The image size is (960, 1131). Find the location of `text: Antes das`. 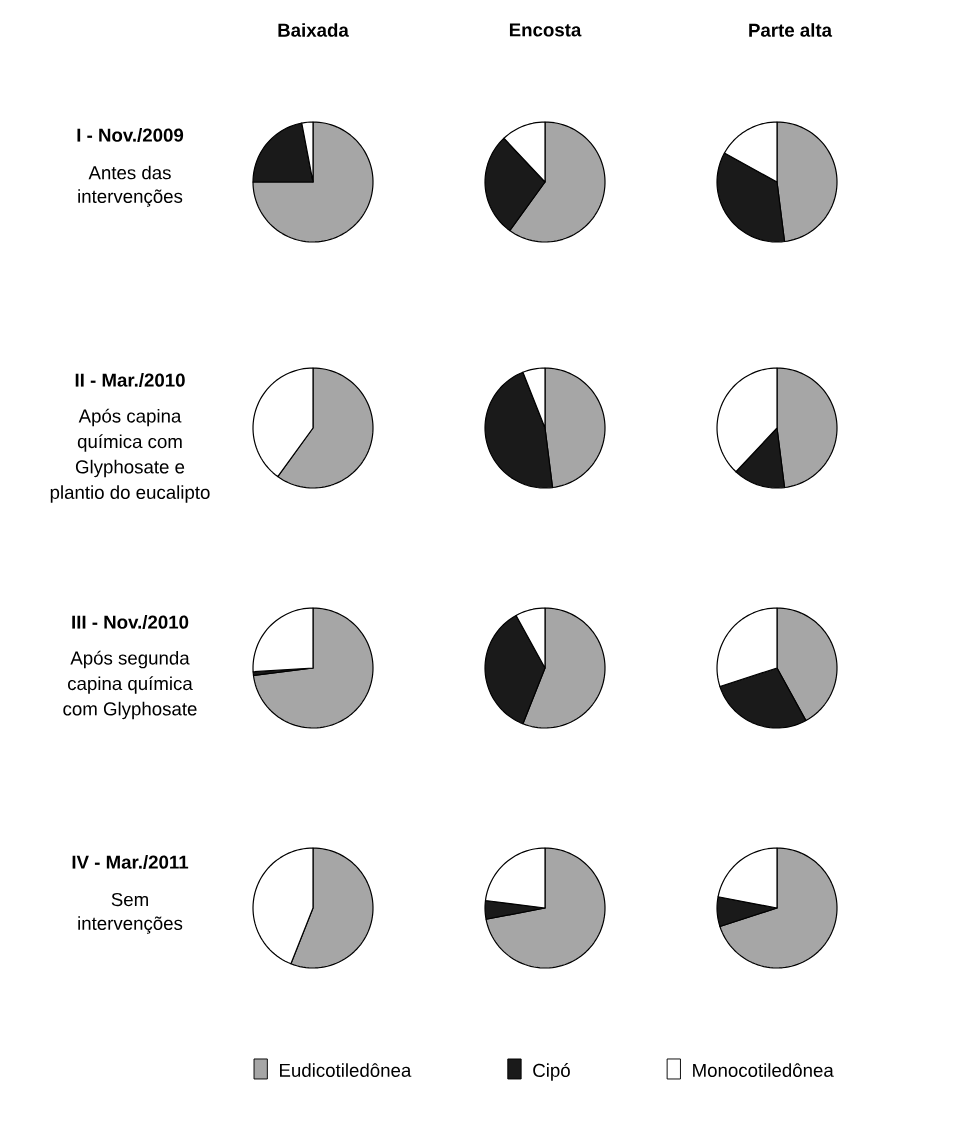

text: Antes das is located at coordinates (129, 172).